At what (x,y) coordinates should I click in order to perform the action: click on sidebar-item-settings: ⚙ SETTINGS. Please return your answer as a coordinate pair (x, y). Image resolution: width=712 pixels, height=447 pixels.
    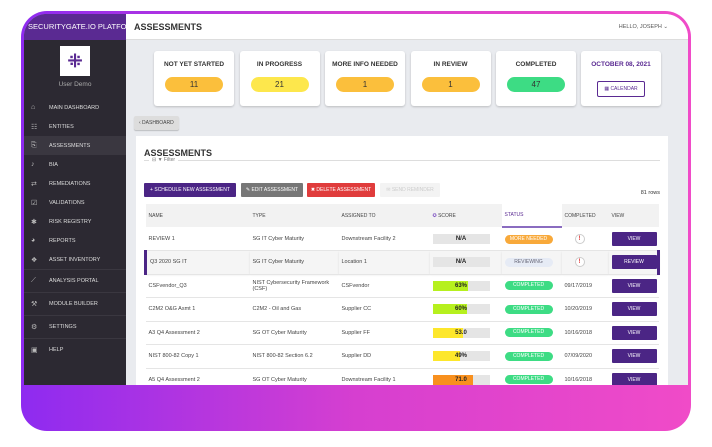
    Looking at the image, I should click on (75, 326).